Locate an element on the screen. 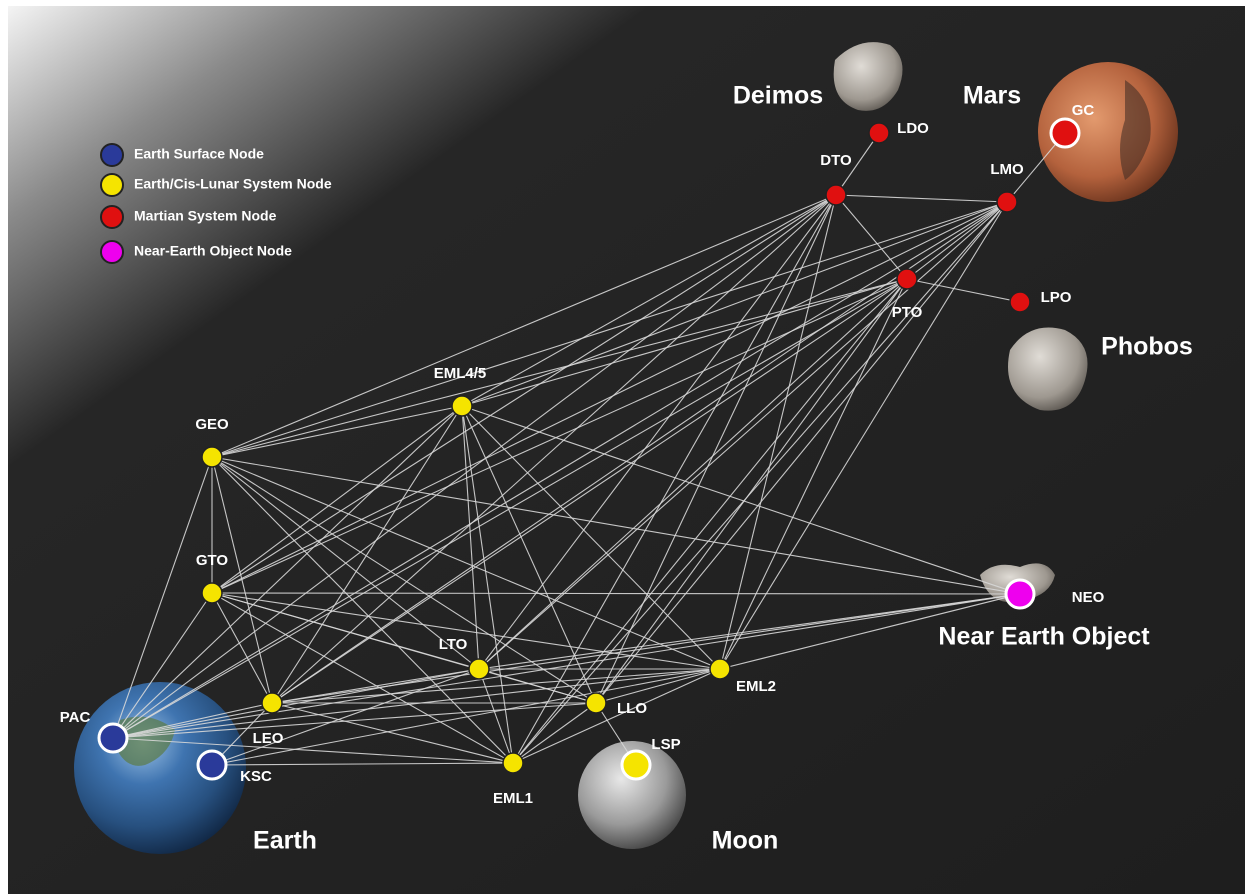 The width and height of the screenshot is (1245, 894). legend-text: Earth/Cis-Lunar System Node is located at coordinates (233, 184).